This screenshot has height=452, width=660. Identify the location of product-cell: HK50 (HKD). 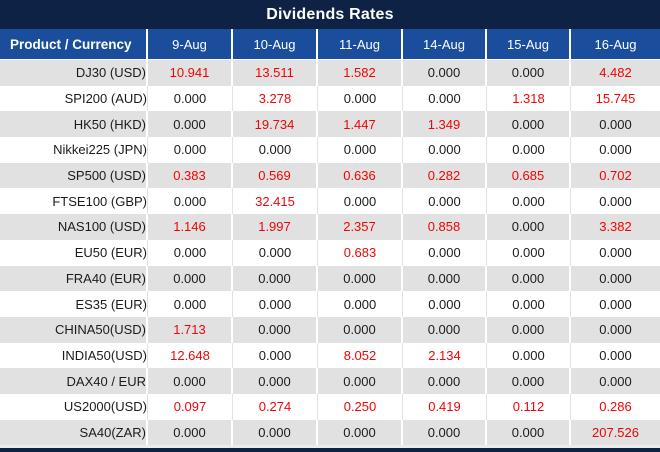
(74, 124).